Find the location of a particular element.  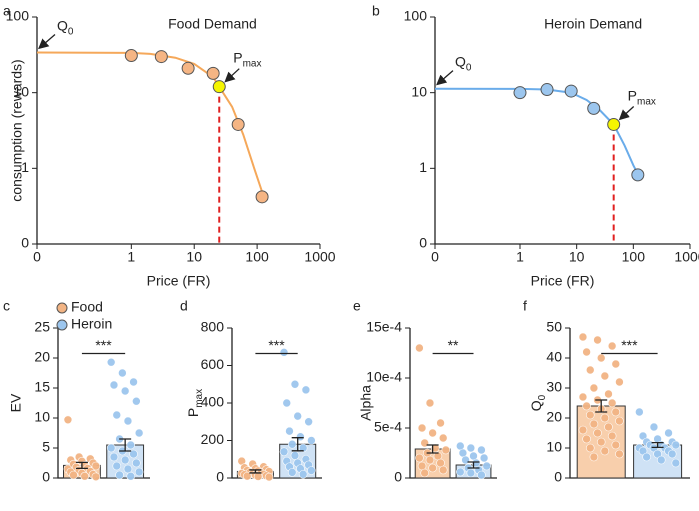

y-tick-label: 600 is located at coordinates (213, 364).